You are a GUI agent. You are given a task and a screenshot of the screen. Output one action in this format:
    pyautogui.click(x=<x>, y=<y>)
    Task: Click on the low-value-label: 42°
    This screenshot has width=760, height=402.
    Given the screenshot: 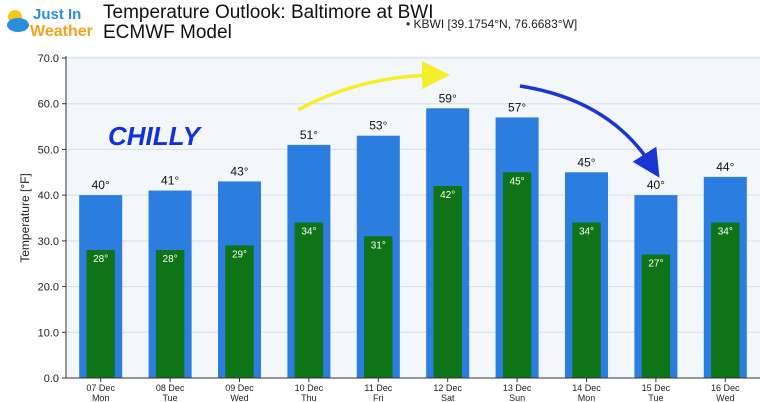 What is the action you would take?
    pyautogui.click(x=447, y=195)
    